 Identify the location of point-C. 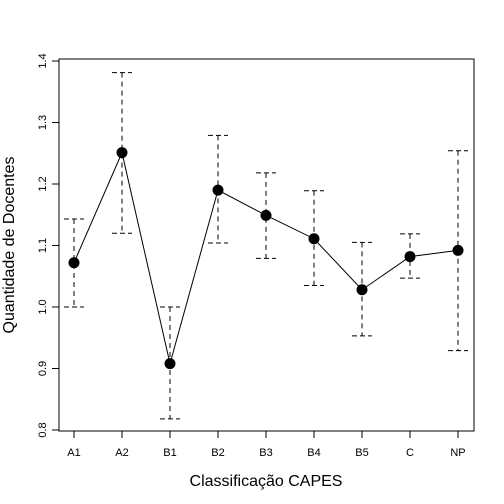
(410, 257).